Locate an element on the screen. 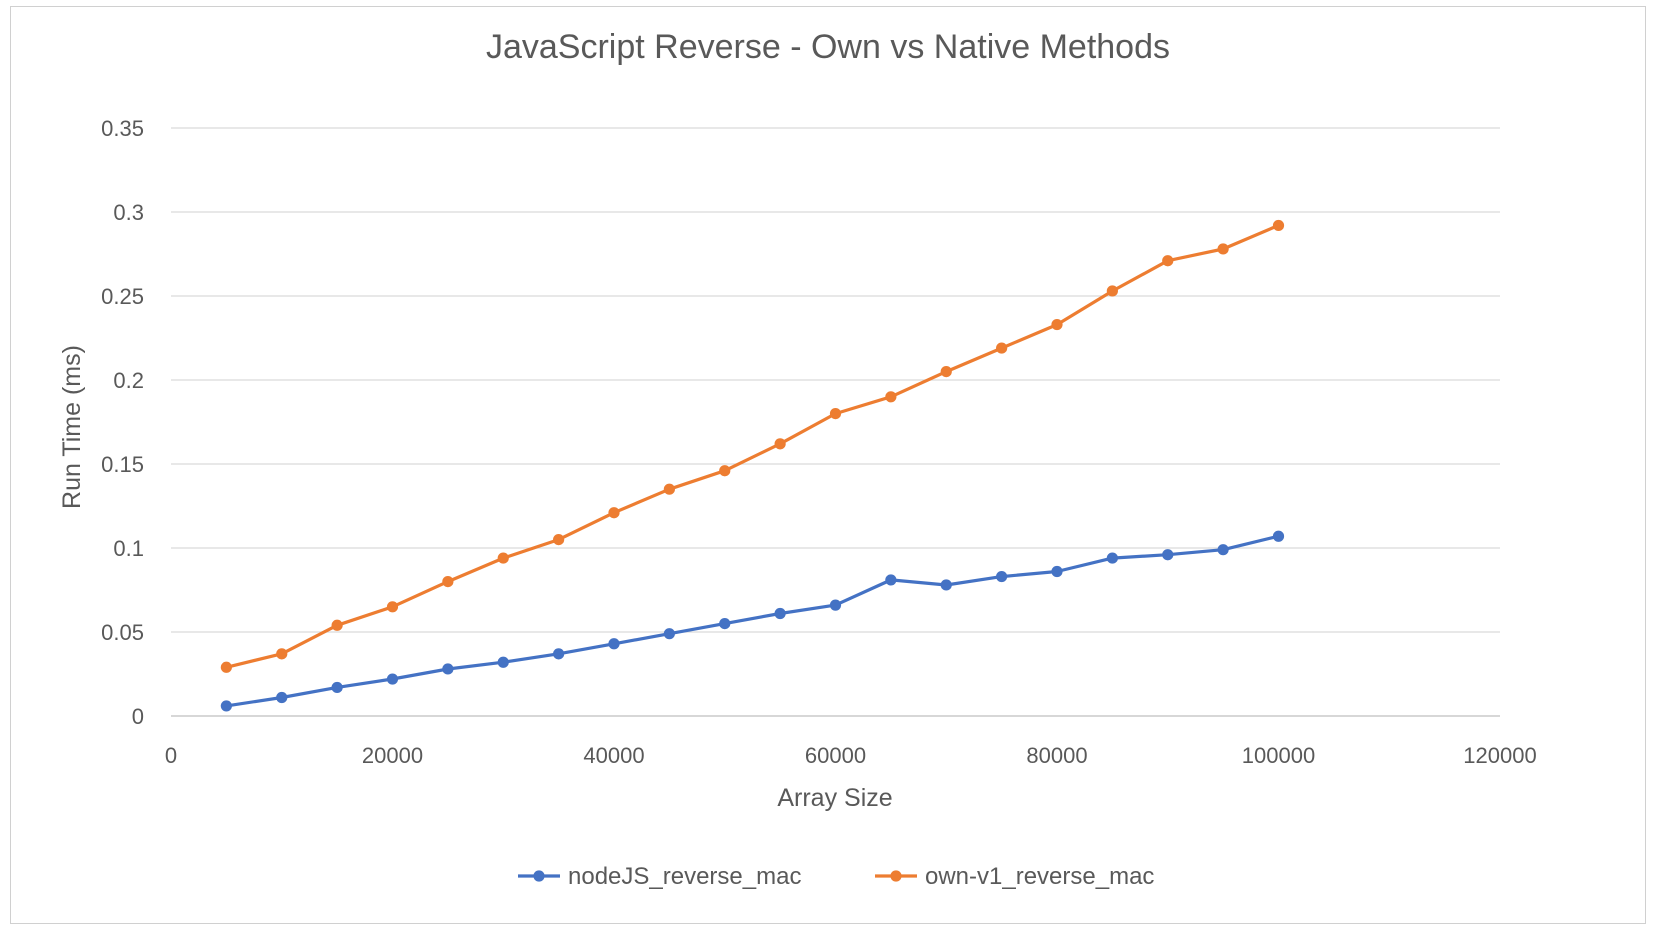  x-axis-ticks: 0 20000 40000 60000 80000 100000 120000 is located at coordinates (851, 755).